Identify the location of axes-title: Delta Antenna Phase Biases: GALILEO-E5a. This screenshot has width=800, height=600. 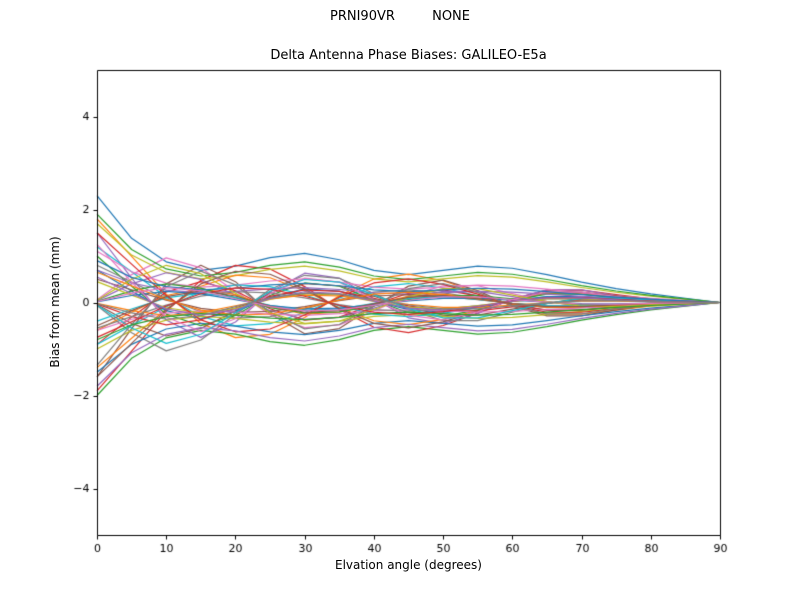
(408, 55).